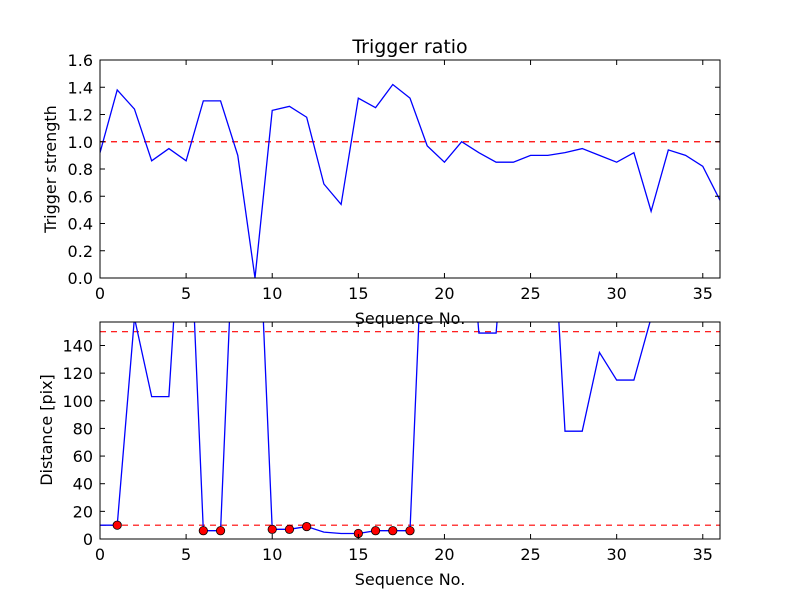 This screenshot has width=800, height=600. I want to click on y-tick-label: 40, so click(83, 484).